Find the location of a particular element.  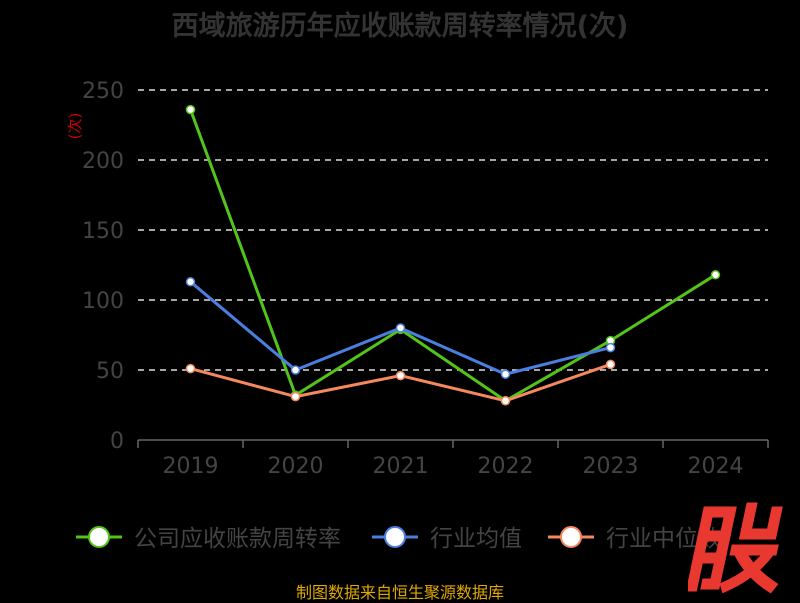

y-tick-label: 200 is located at coordinates (103, 161).